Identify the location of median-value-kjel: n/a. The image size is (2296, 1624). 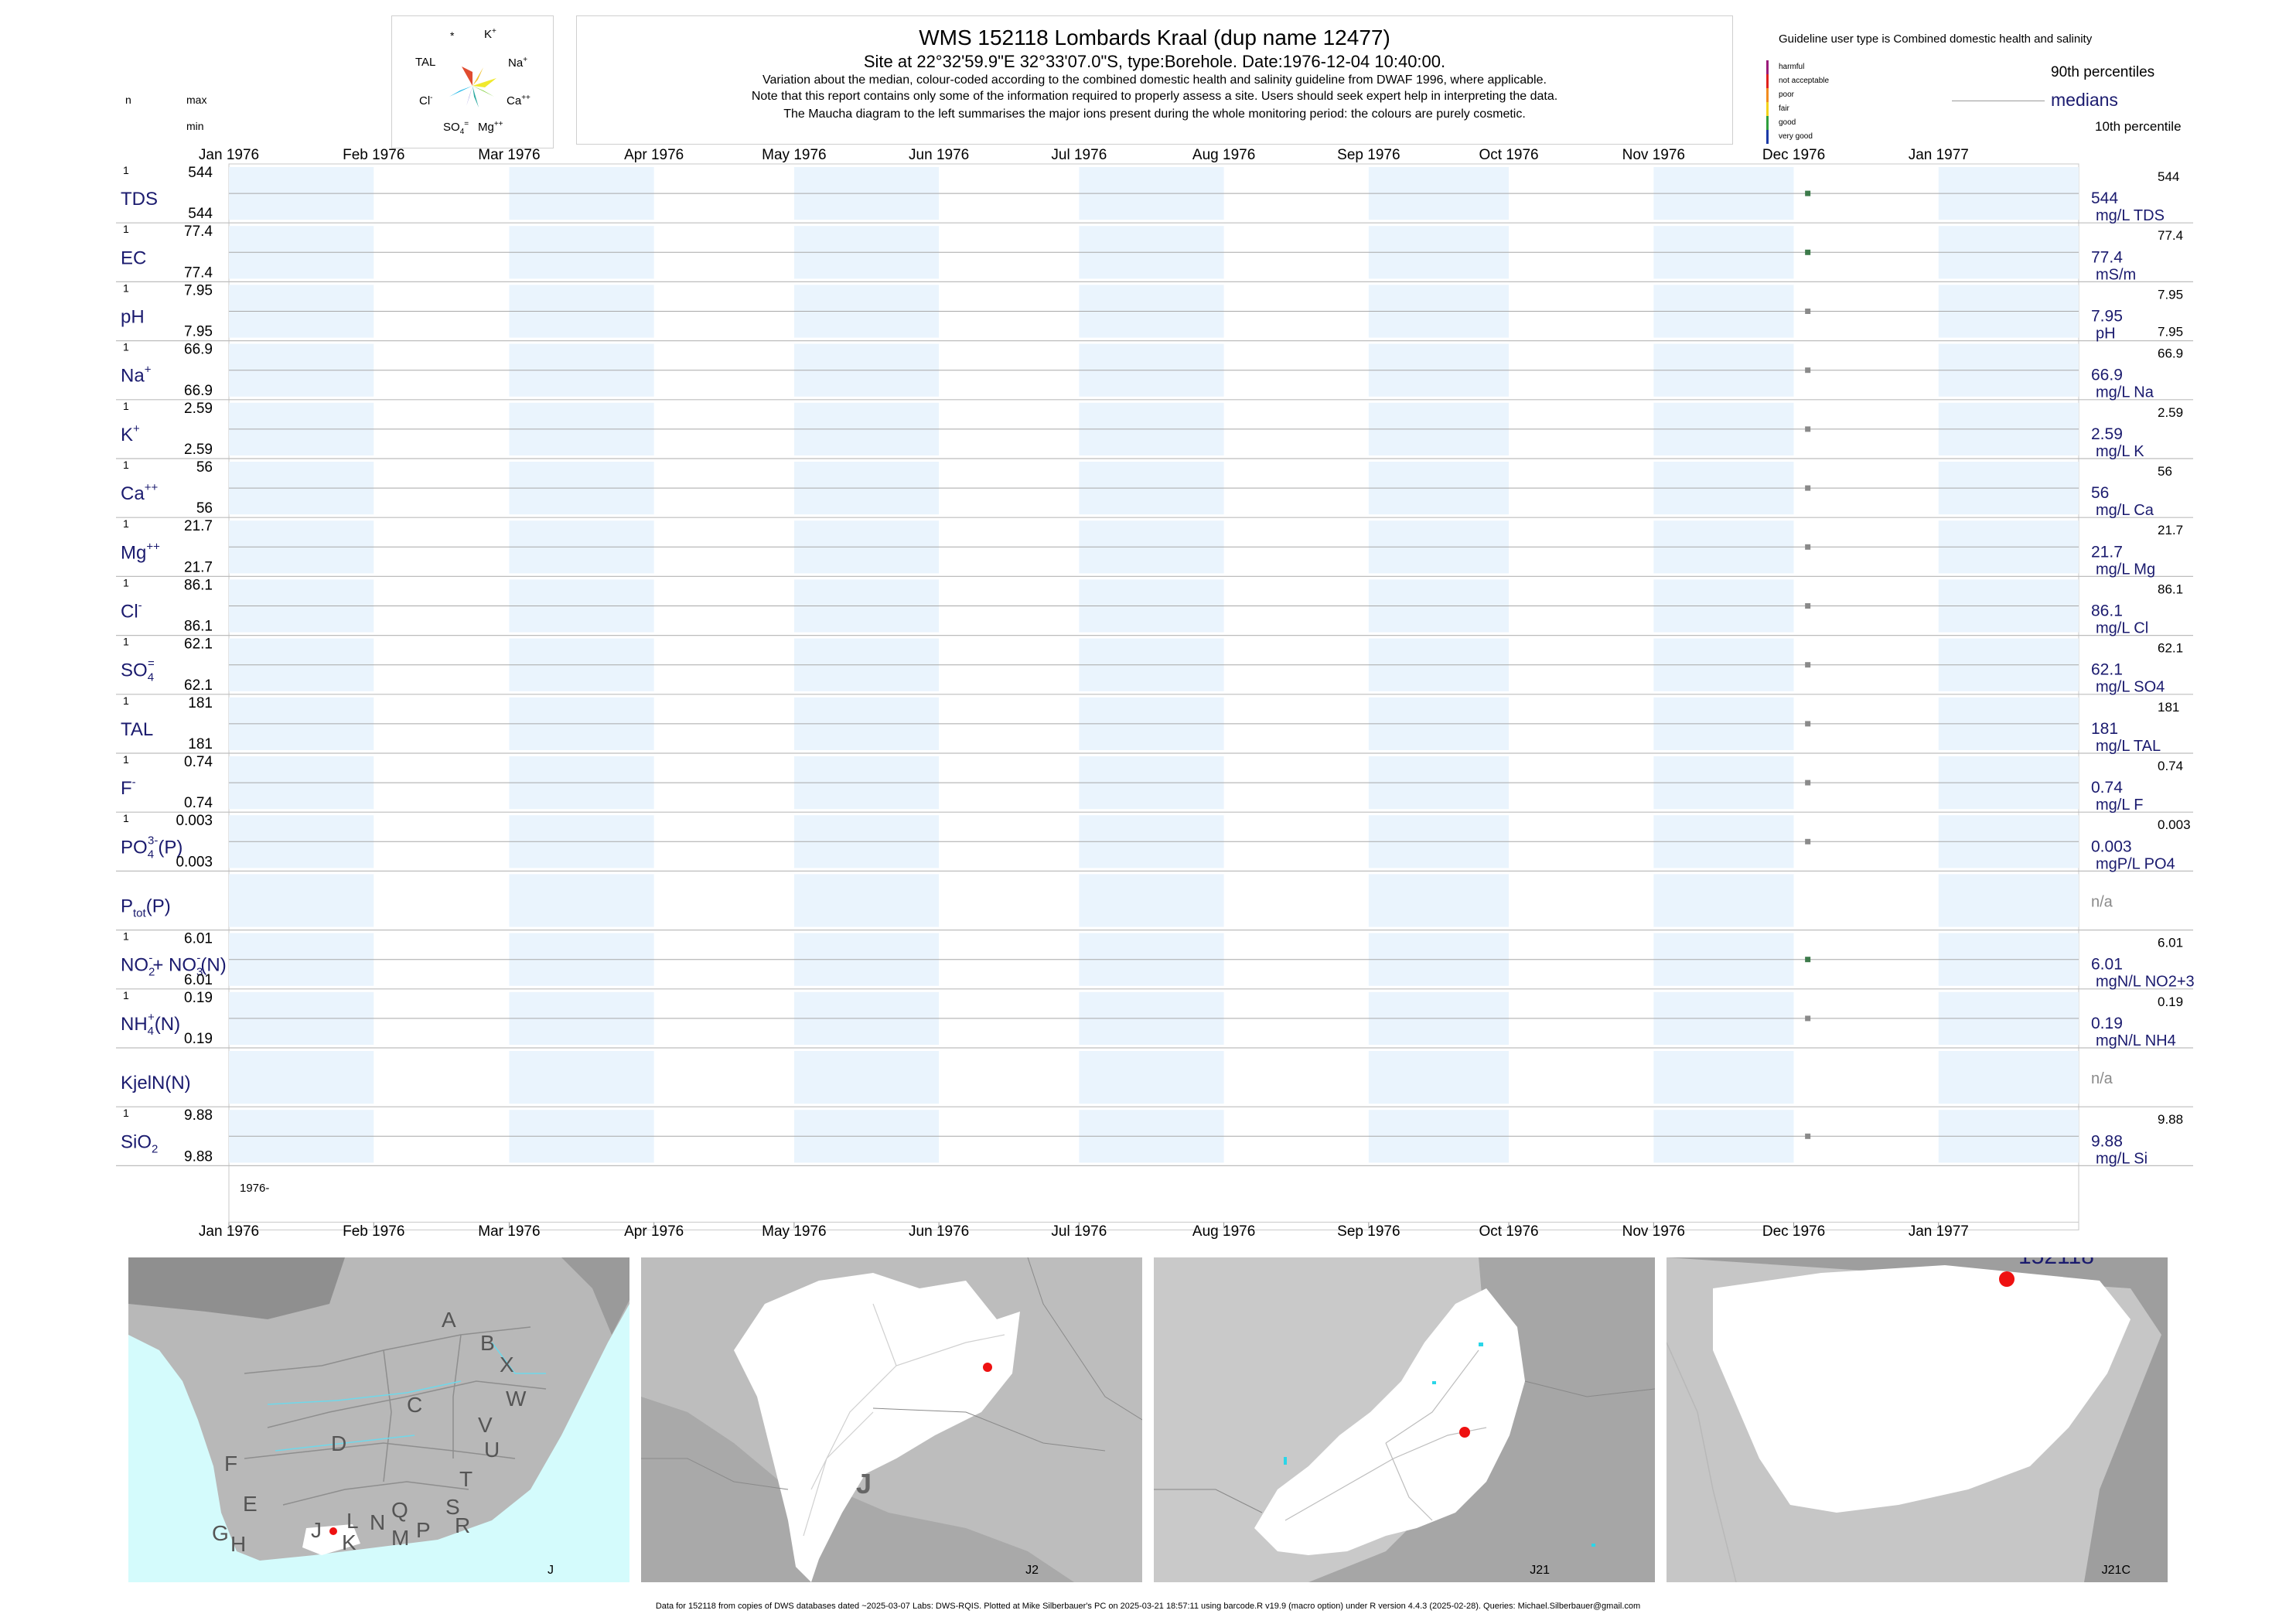
(2102, 1078).